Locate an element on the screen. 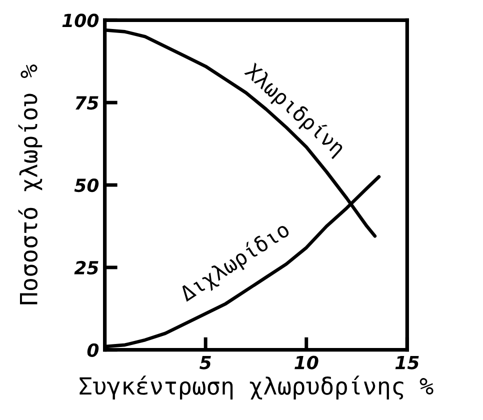 Image resolution: width=483 pixels, height=420 pixels. y-tick-label: 50 is located at coordinates (86, 185).